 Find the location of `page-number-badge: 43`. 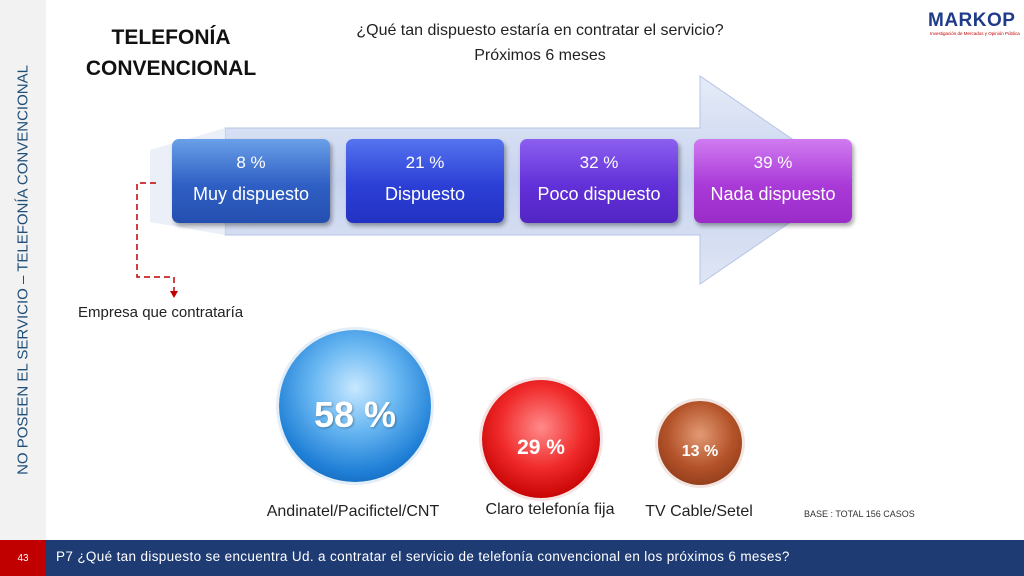

page-number-badge: 43 is located at coordinates (23, 558).